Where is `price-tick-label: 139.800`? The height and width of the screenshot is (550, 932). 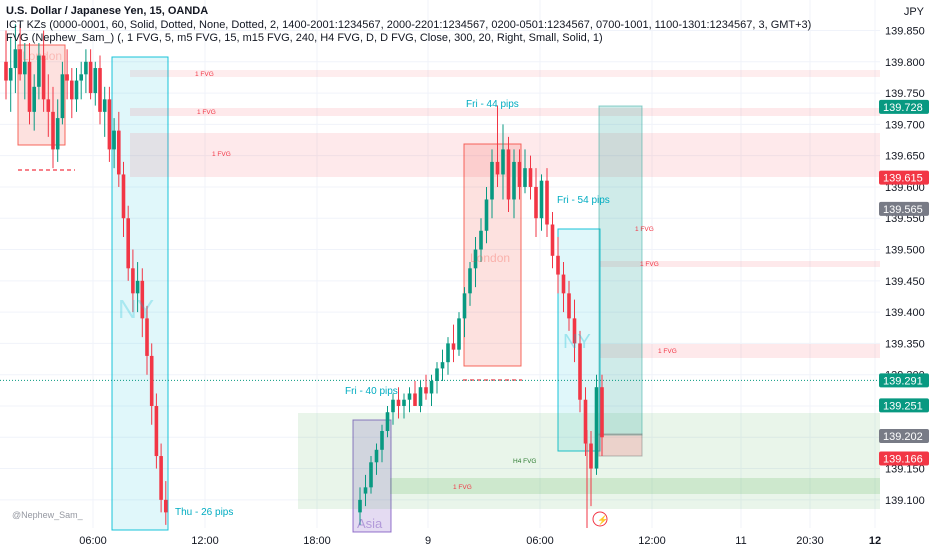
price-tick-label: 139.800 is located at coordinates (905, 63).